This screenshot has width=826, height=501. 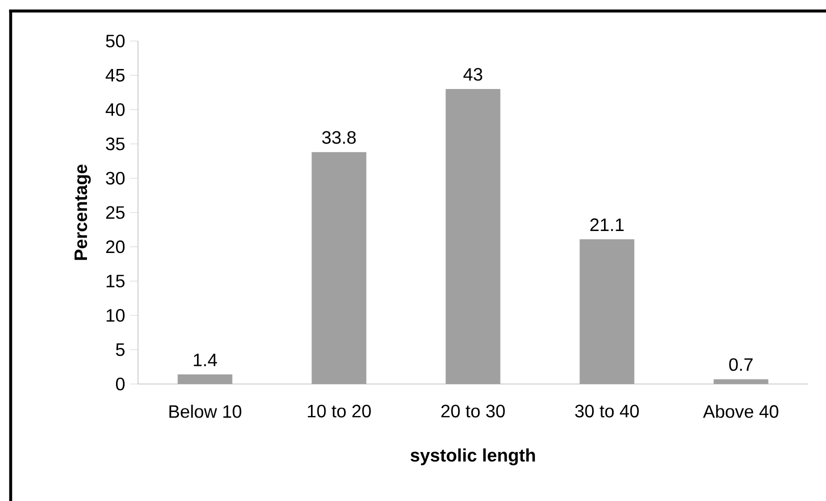 I want to click on y-tick-label: 25, so click(x=115, y=212).